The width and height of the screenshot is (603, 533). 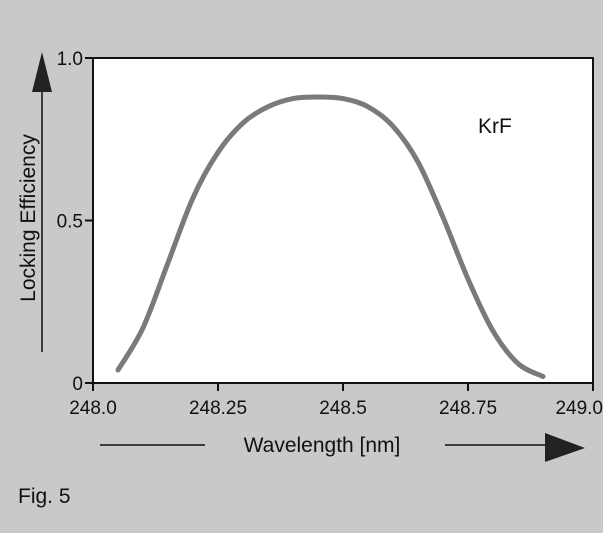 What do you see at coordinates (70, 222) in the screenshot?
I see `y-tick-label: 0.5` at bounding box center [70, 222].